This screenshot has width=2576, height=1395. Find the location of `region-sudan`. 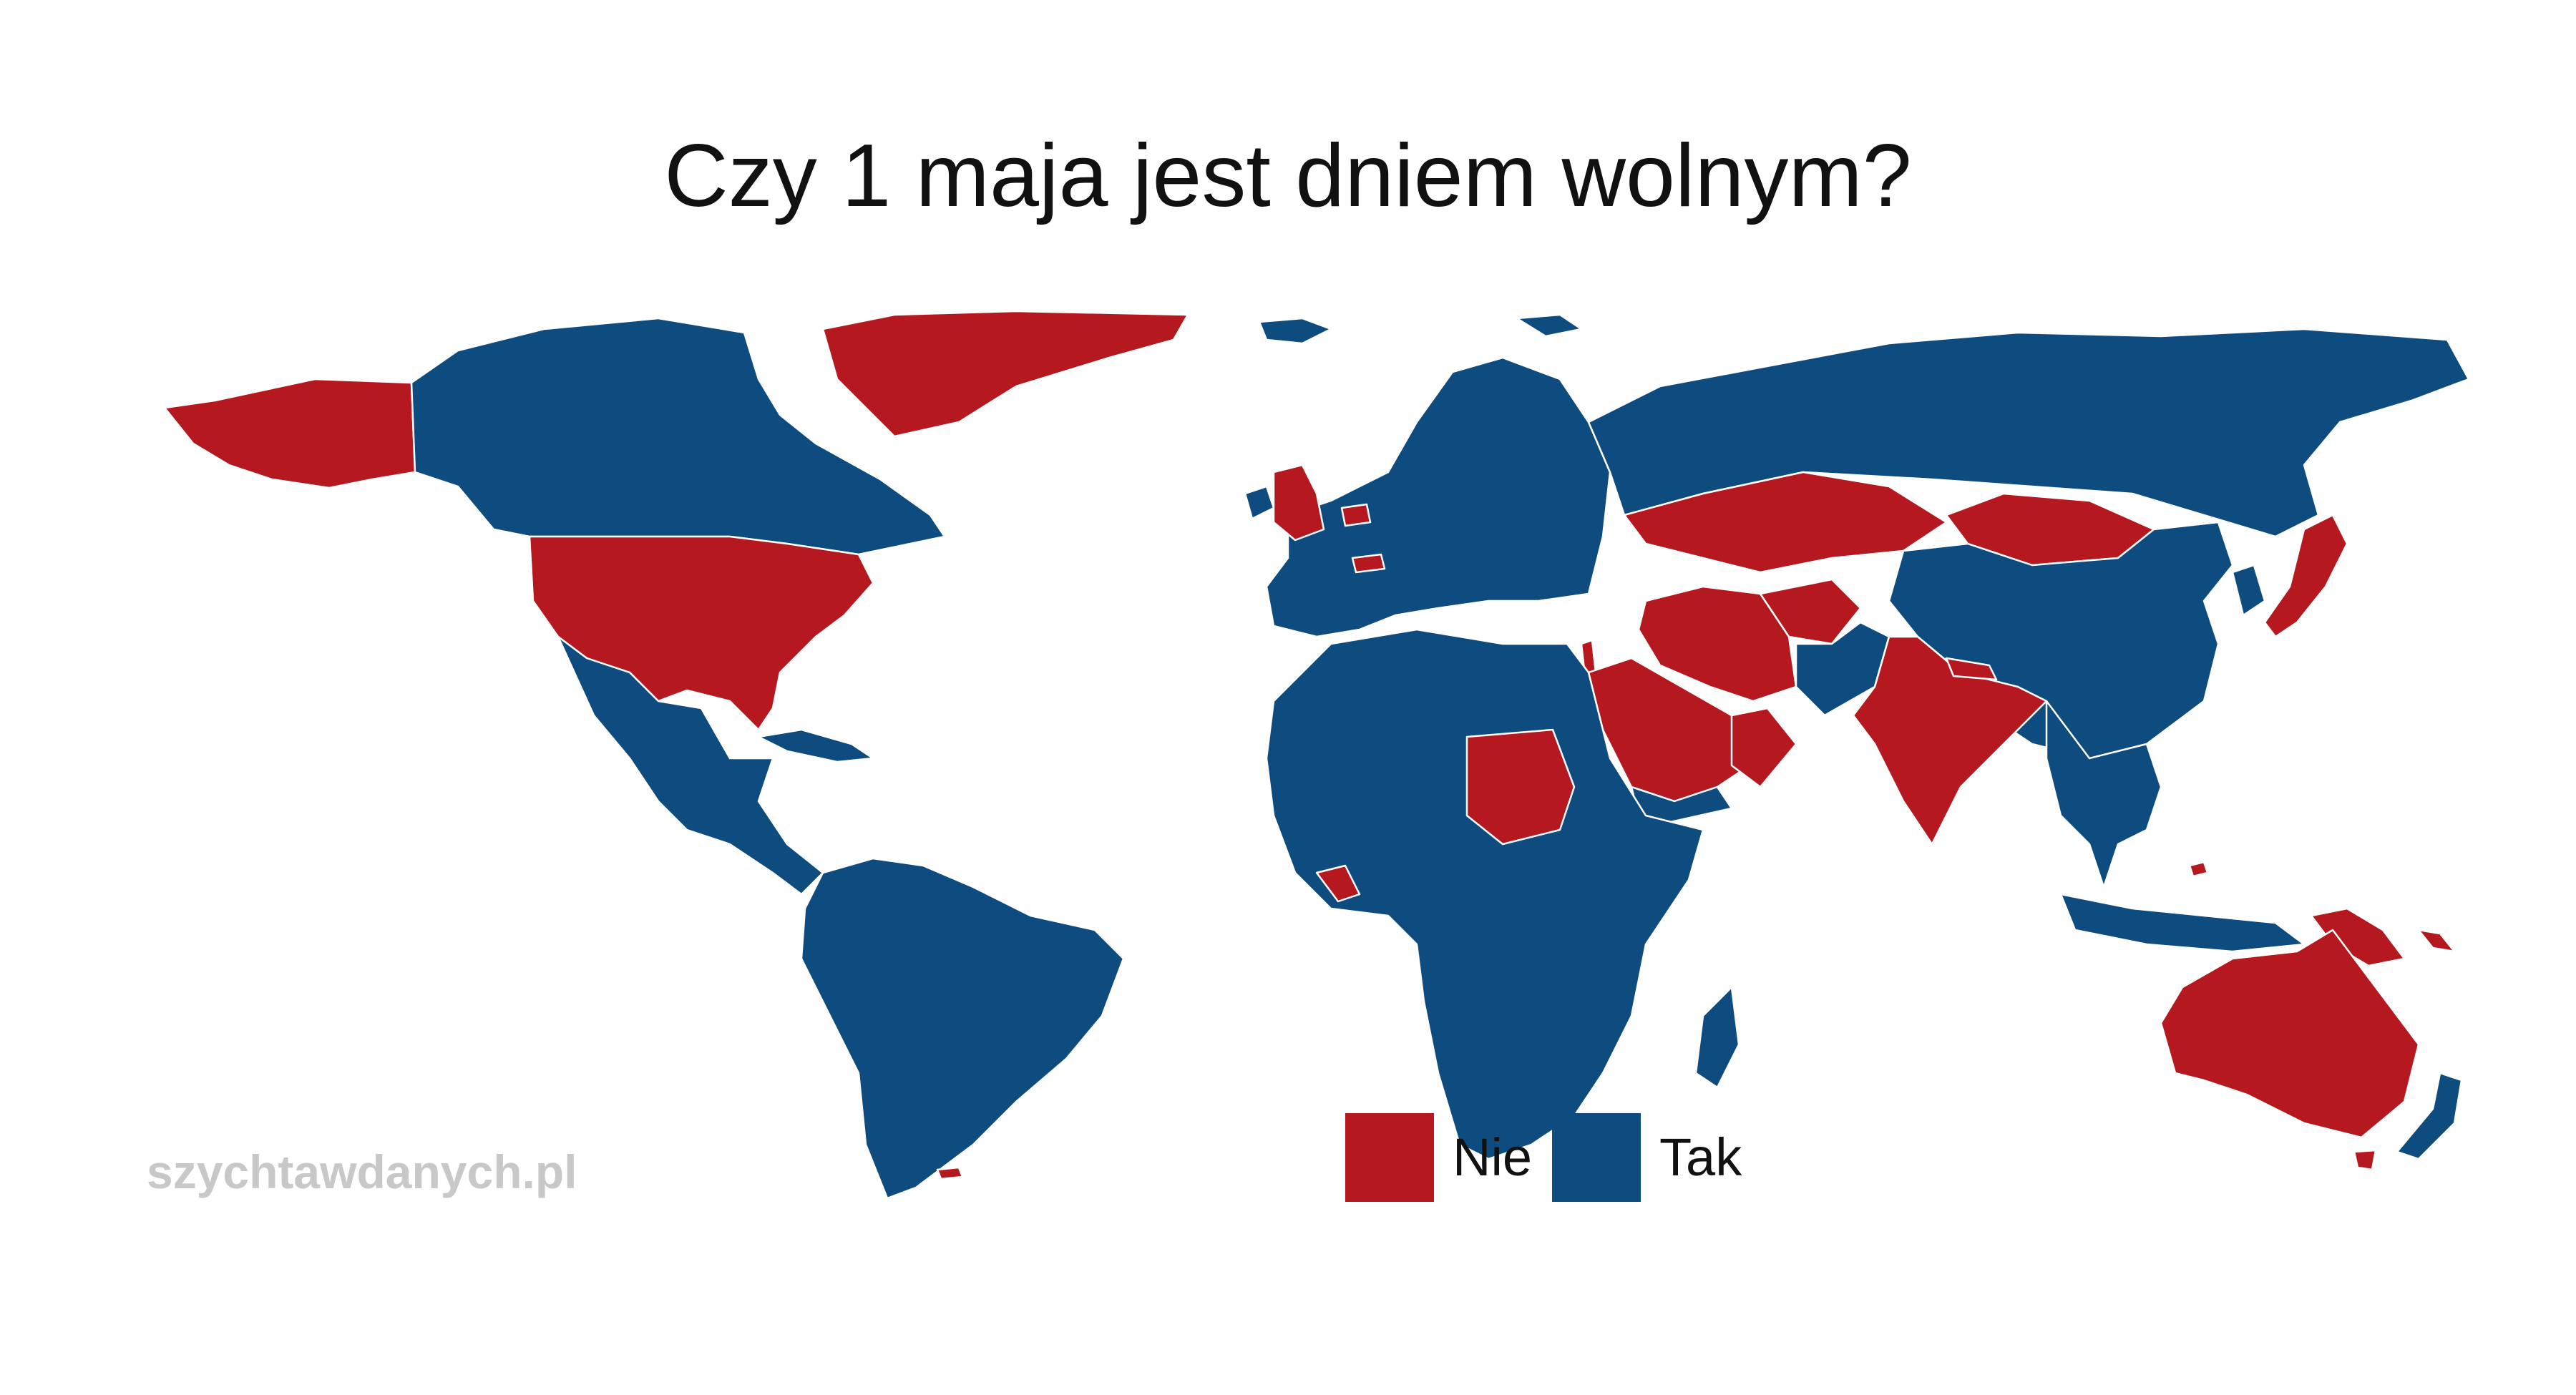

region-sudan is located at coordinates (1520, 787).